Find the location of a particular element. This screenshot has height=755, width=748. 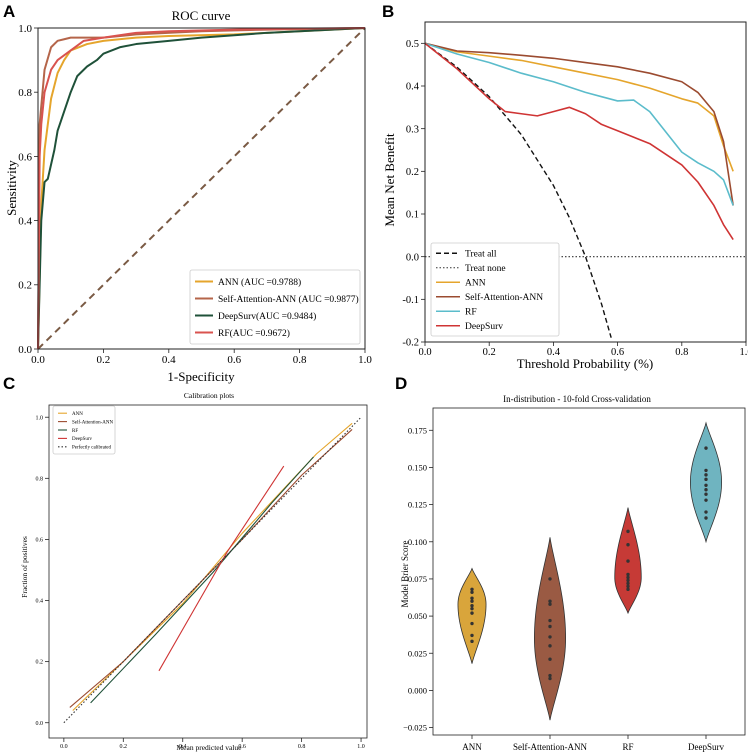

series-line-treat is located at coordinates (518, 190).